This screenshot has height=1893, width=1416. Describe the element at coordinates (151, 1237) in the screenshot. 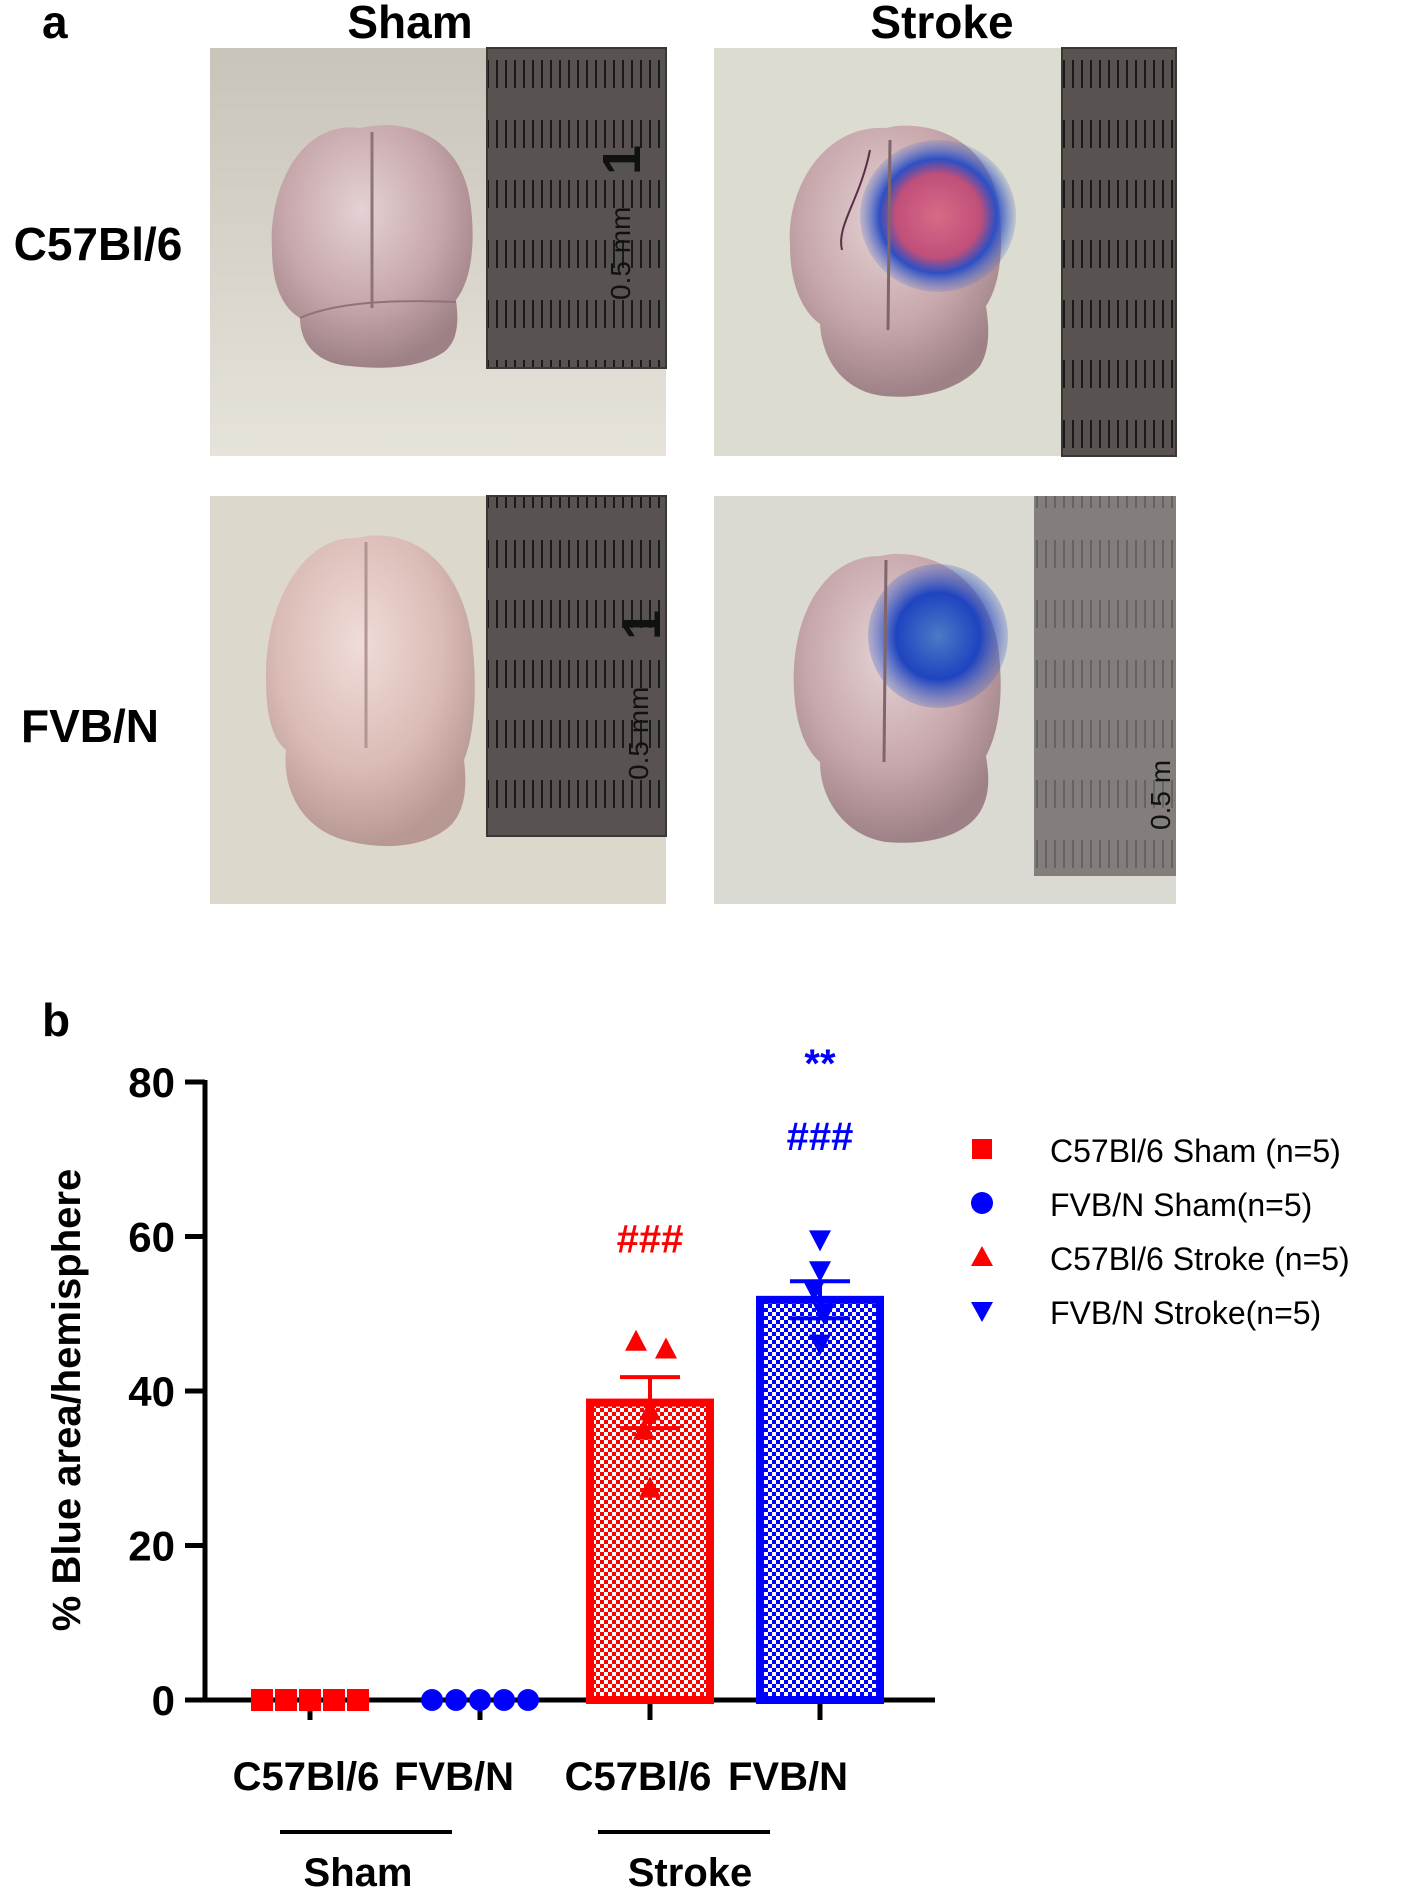

I see `y-tick-label-60: 60` at that location.